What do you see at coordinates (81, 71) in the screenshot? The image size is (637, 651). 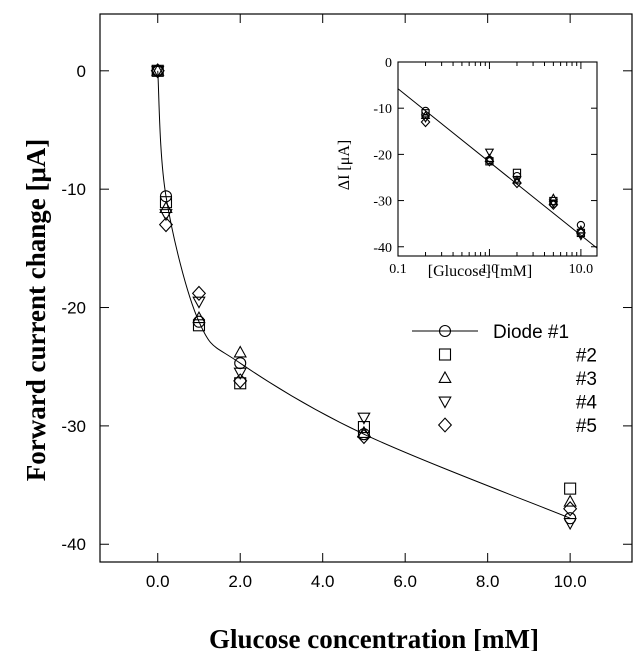 I see `y-tick-label: 0` at bounding box center [81, 71].